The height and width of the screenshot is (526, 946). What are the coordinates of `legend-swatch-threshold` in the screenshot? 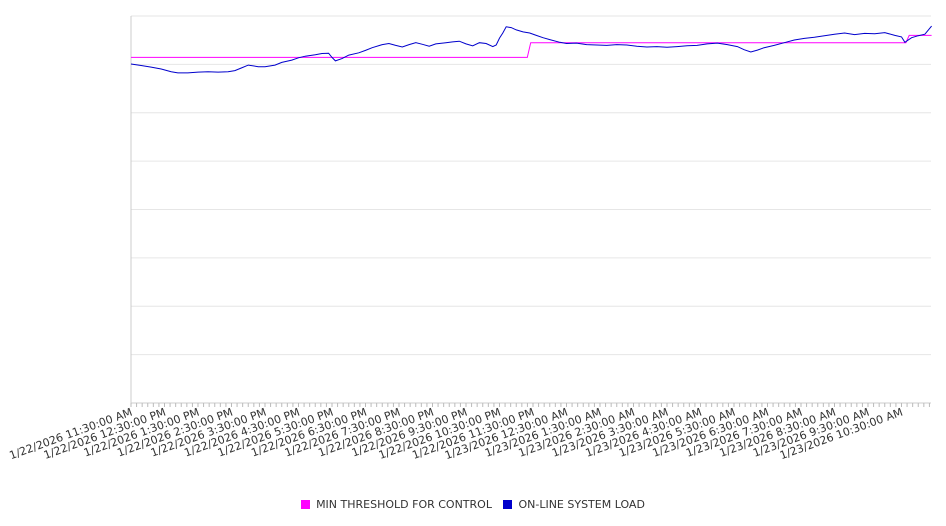 It's located at (306, 504).